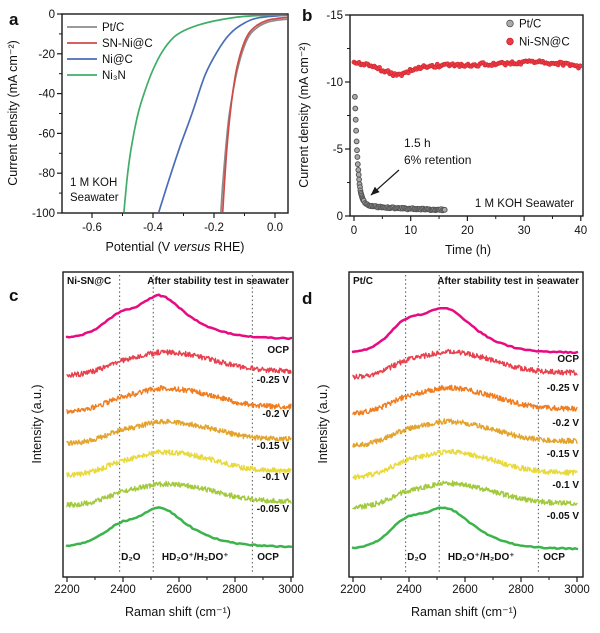  Describe the element at coordinates (417, 143) in the screenshot. I see `panel-b-annotation-line1: 1.5 h` at that location.